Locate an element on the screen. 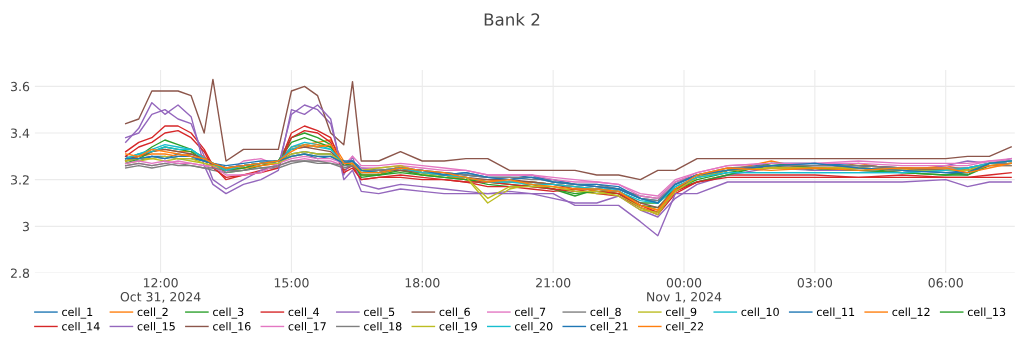 This screenshot has height=350, width=1024. legend-label: cell_14 is located at coordinates (81, 327).